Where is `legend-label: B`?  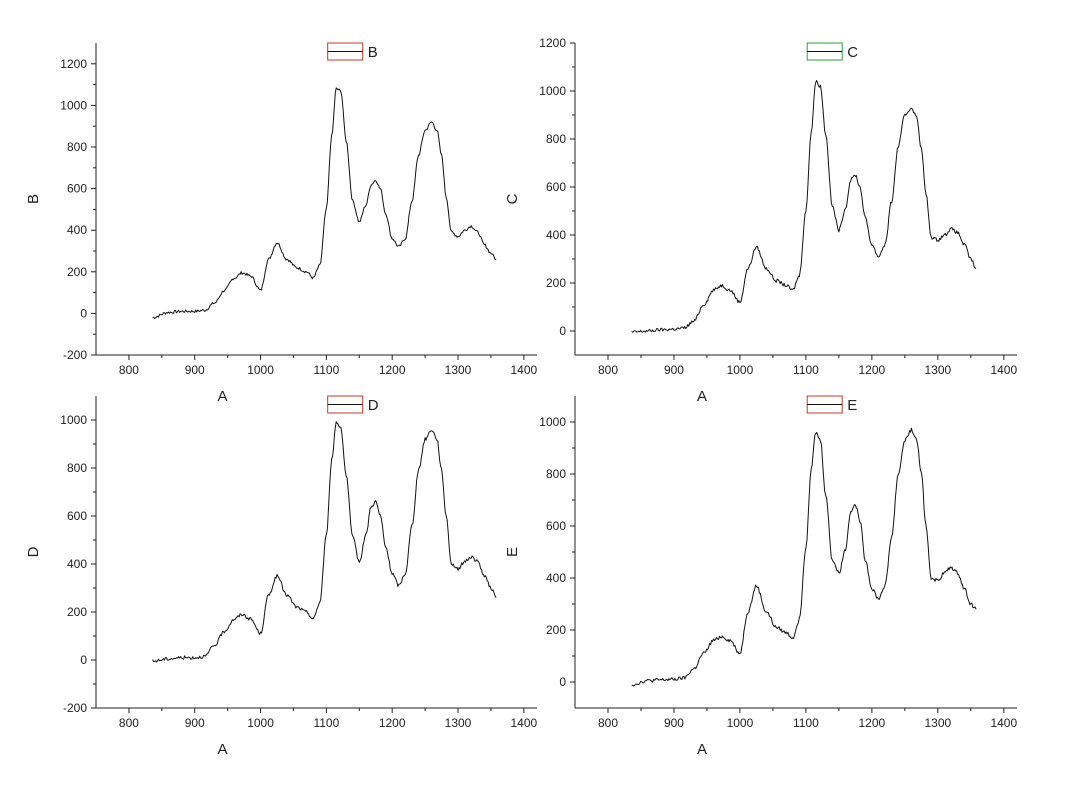
legend-label: B is located at coordinates (373, 52).